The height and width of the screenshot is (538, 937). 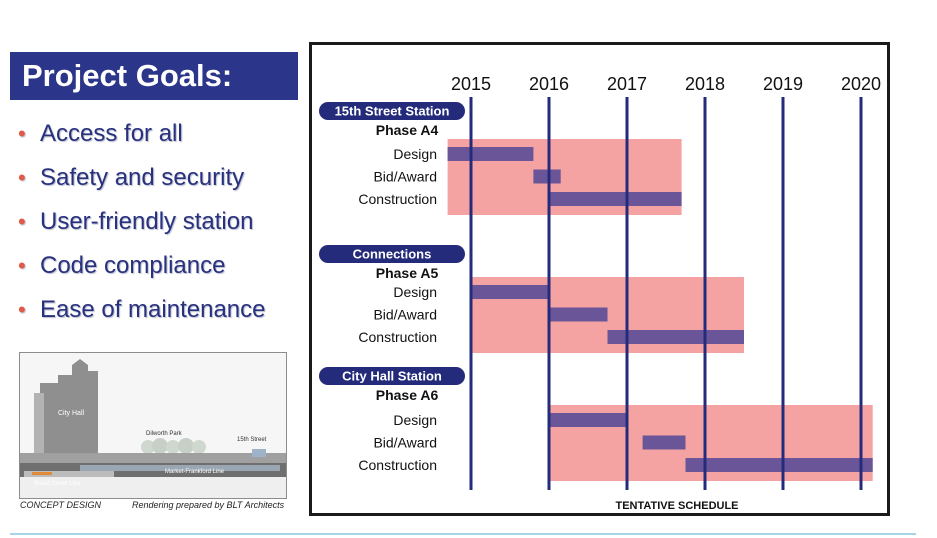 I want to click on goal-item: • Safety and security, so click(x=141, y=178).